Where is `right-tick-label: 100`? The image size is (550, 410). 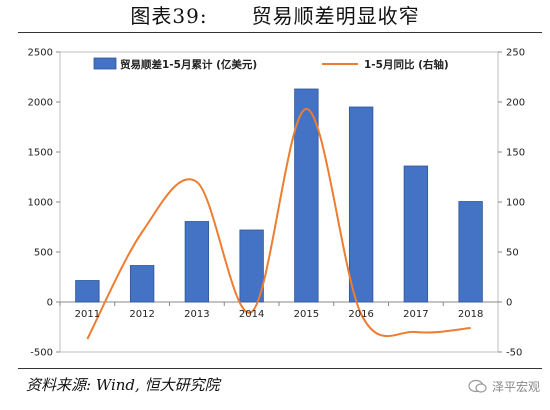
right-tick-label: 100 is located at coordinates (515, 203).